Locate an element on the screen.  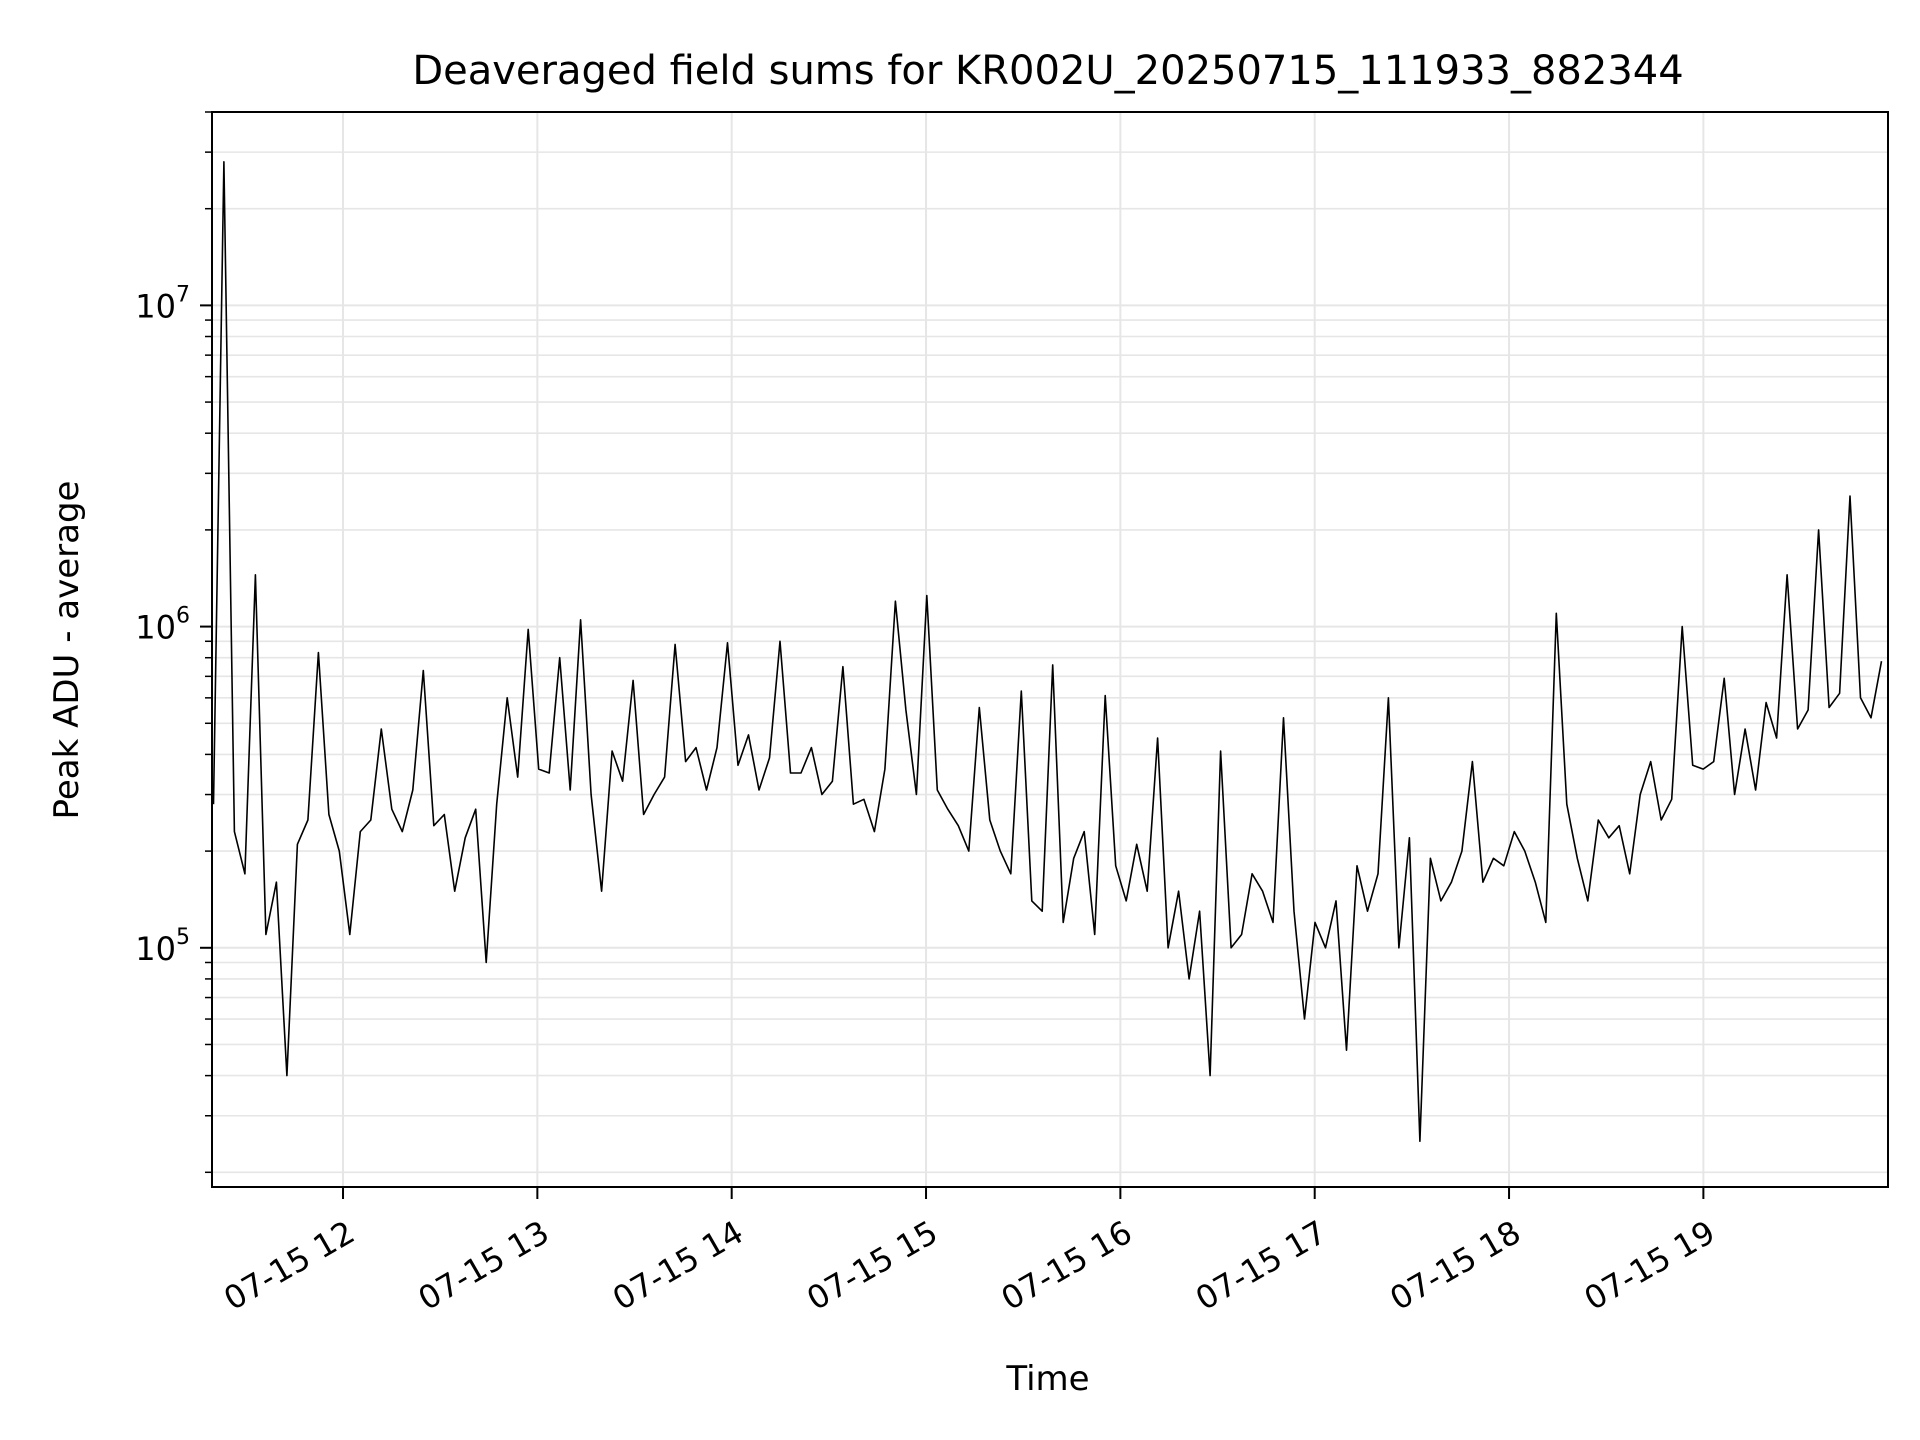
y-axis-ticks: 10⁵ 10⁶ 10⁷ is located at coordinates (173, 642).